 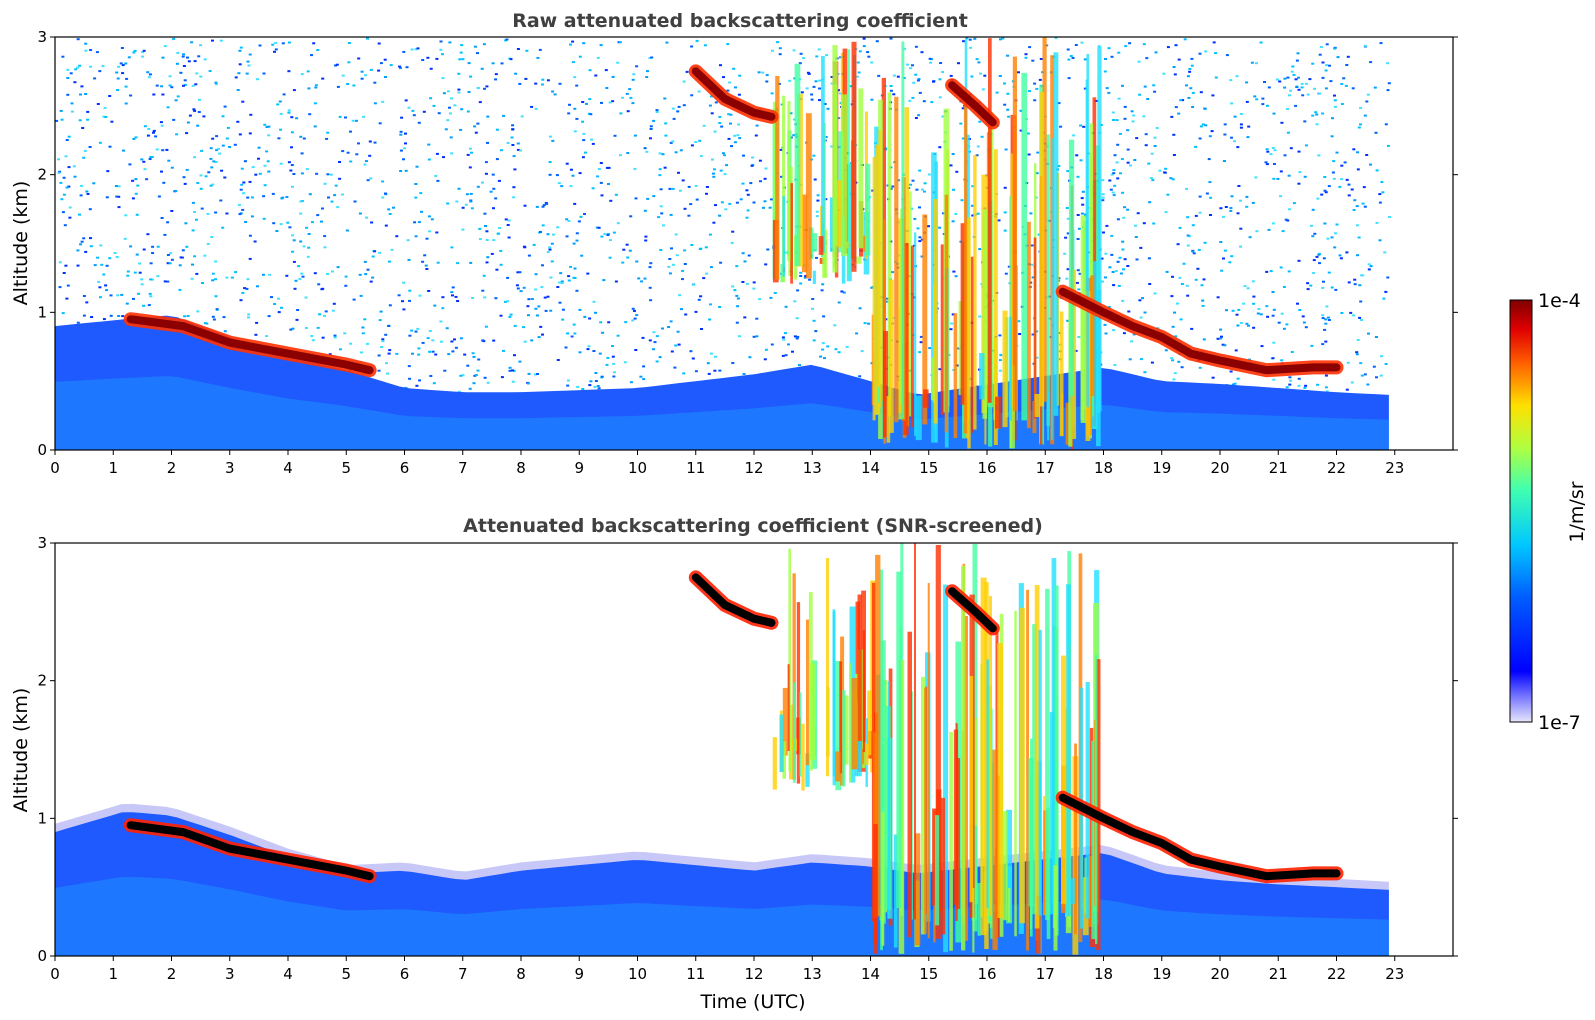 What do you see at coordinates (1278, 468) in the screenshot?
I see `x-tick-label: 21` at bounding box center [1278, 468].